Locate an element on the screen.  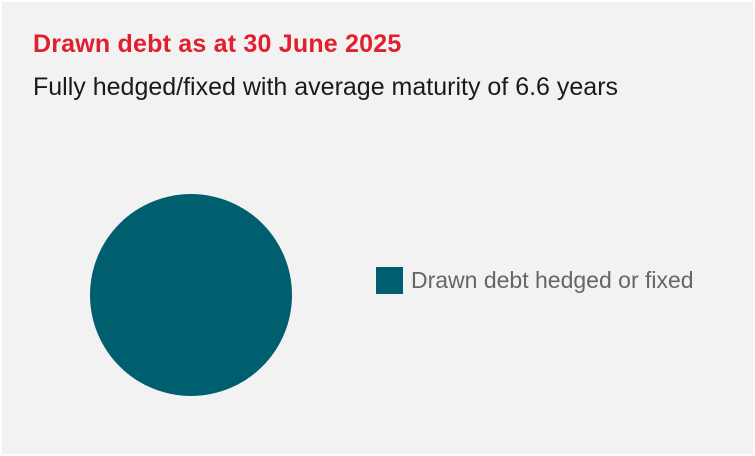
chart-legend: Drawn debt hedged or fixed is located at coordinates (556, 280).